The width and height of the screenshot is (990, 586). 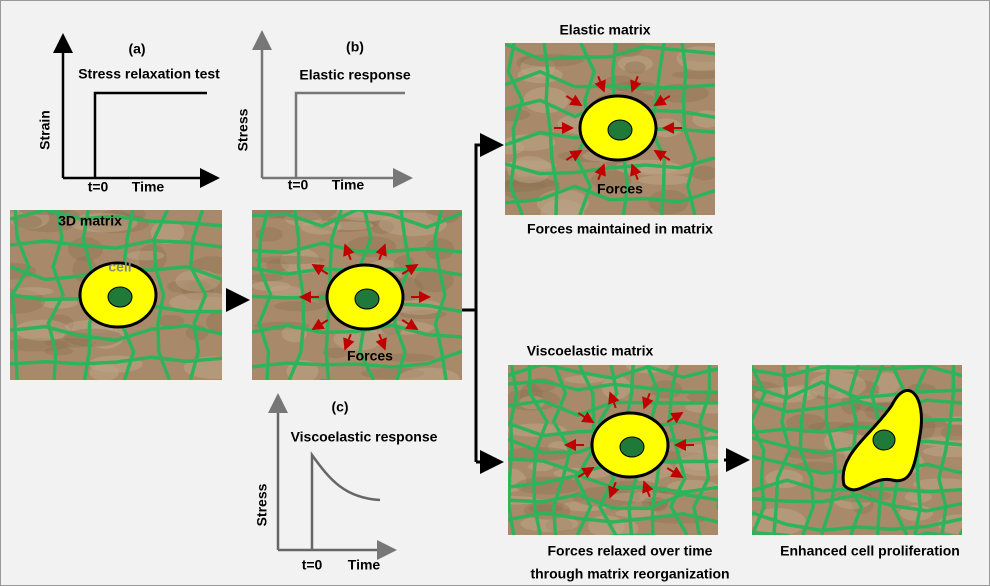 What do you see at coordinates (332, 109) in the screenshot?
I see `graph-b` at bounding box center [332, 109].